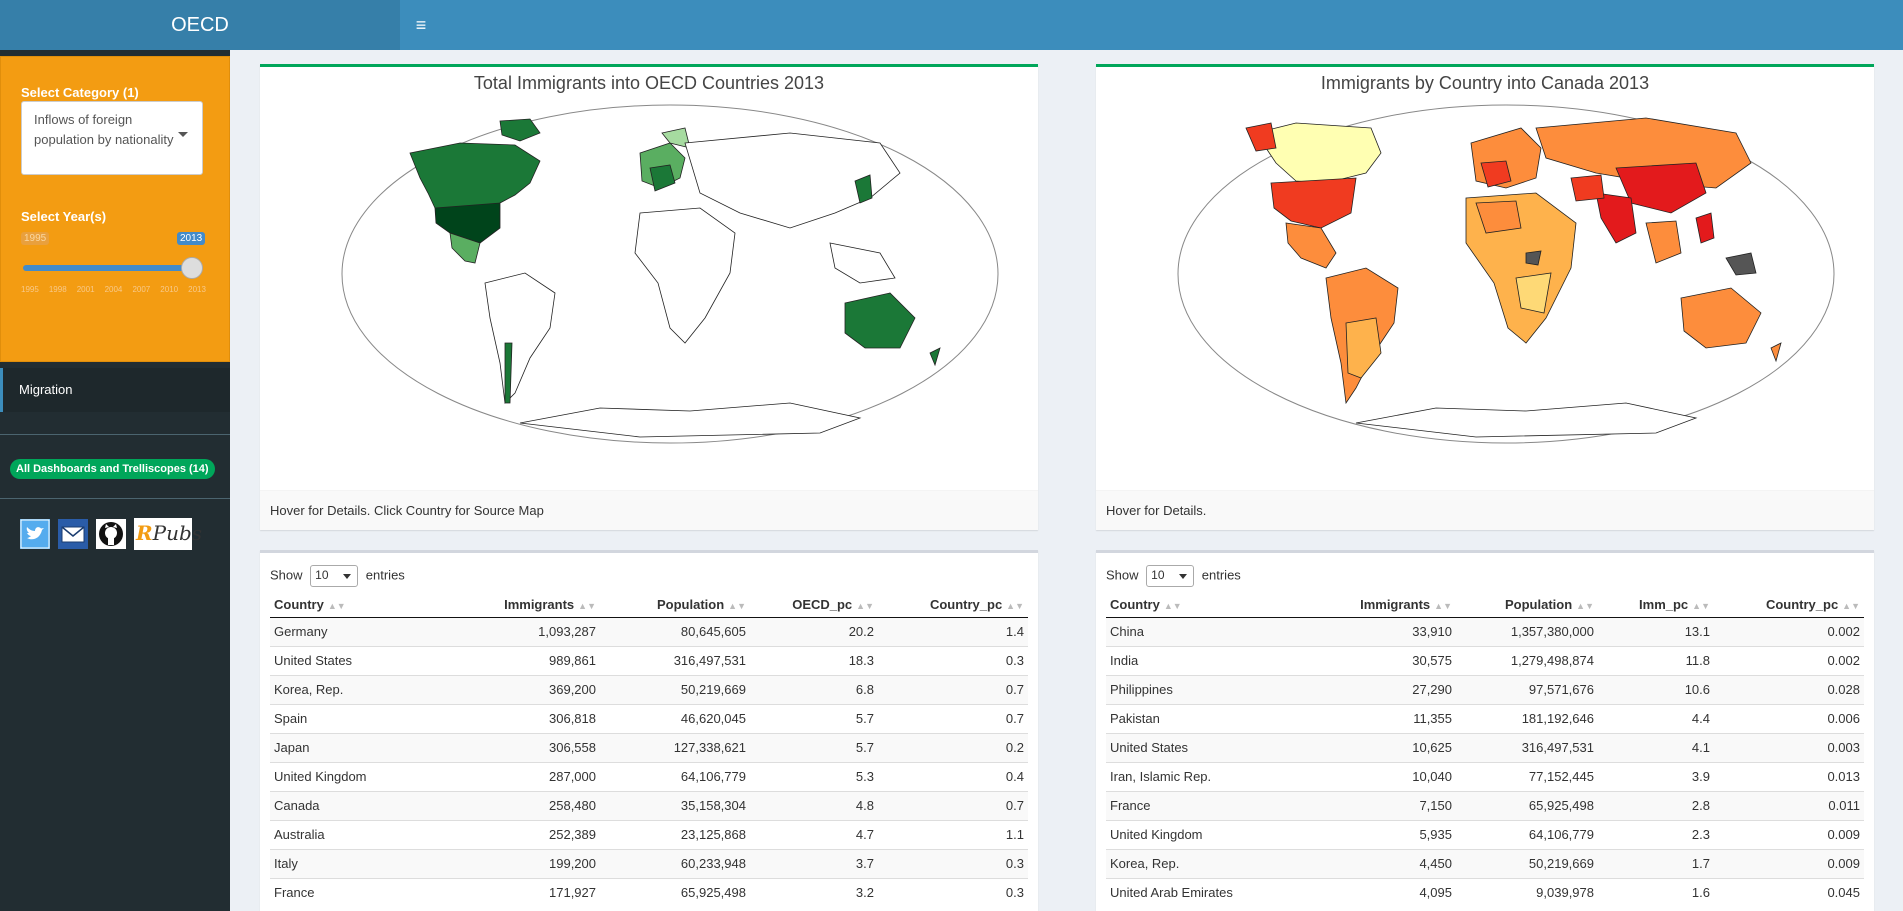  What do you see at coordinates (1656, 689) in the screenshot?
I see `table-cell: 10.6` at bounding box center [1656, 689].